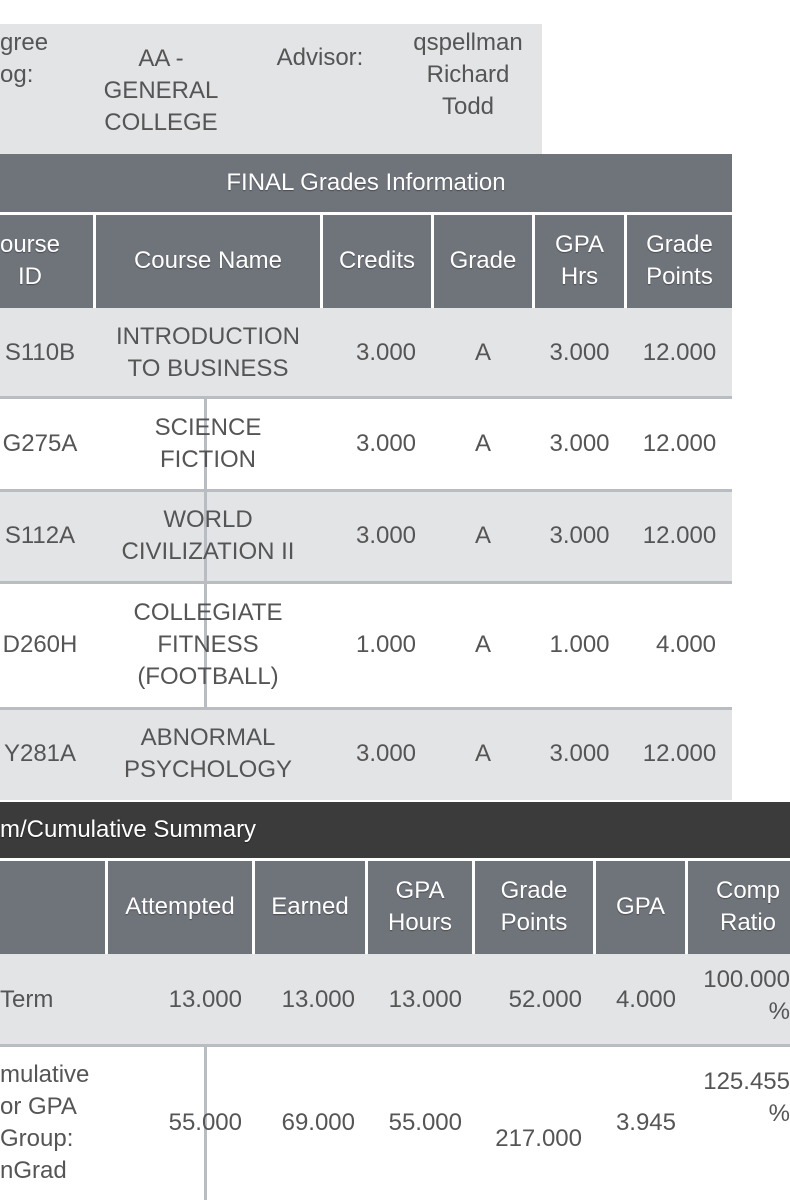 The image size is (790, 1200). What do you see at coordinates (271, 89) in the screenshot?
I see `student-info-panel` at bounding box center [271, 89].